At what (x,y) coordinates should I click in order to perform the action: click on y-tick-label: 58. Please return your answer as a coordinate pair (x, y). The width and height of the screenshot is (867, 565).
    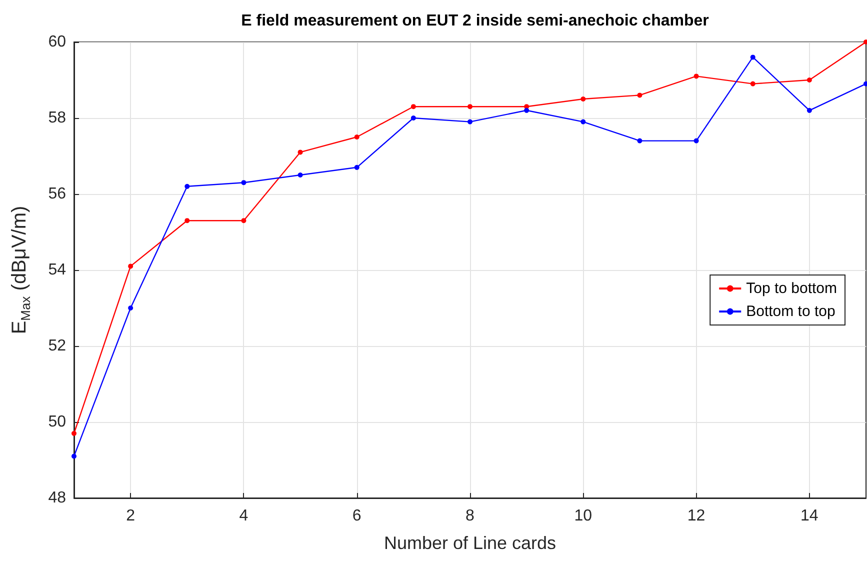
    Looking at the image, I should click on (57, 118).